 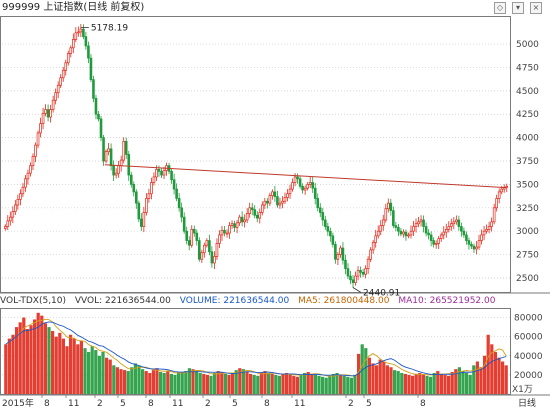 What do you see at coordinates (123, 403) in the screenshot?
I see `x-tick-label: 5` at bounding box center [123, 403].